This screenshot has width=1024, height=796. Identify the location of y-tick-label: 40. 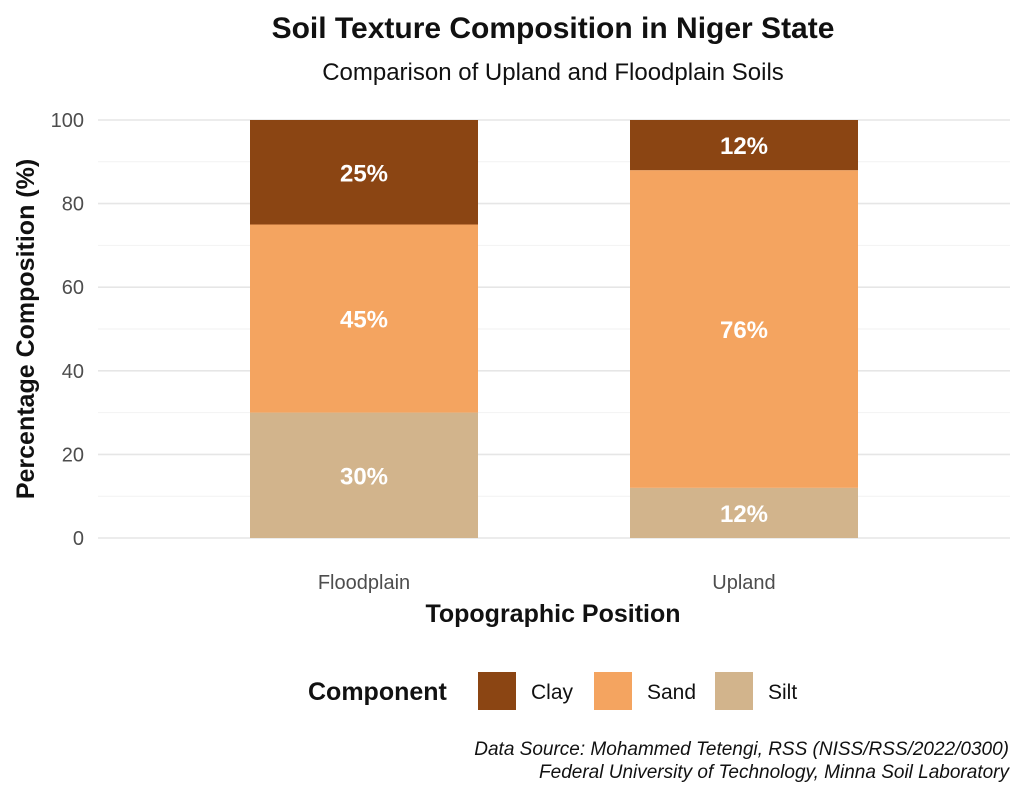
(73, 372).